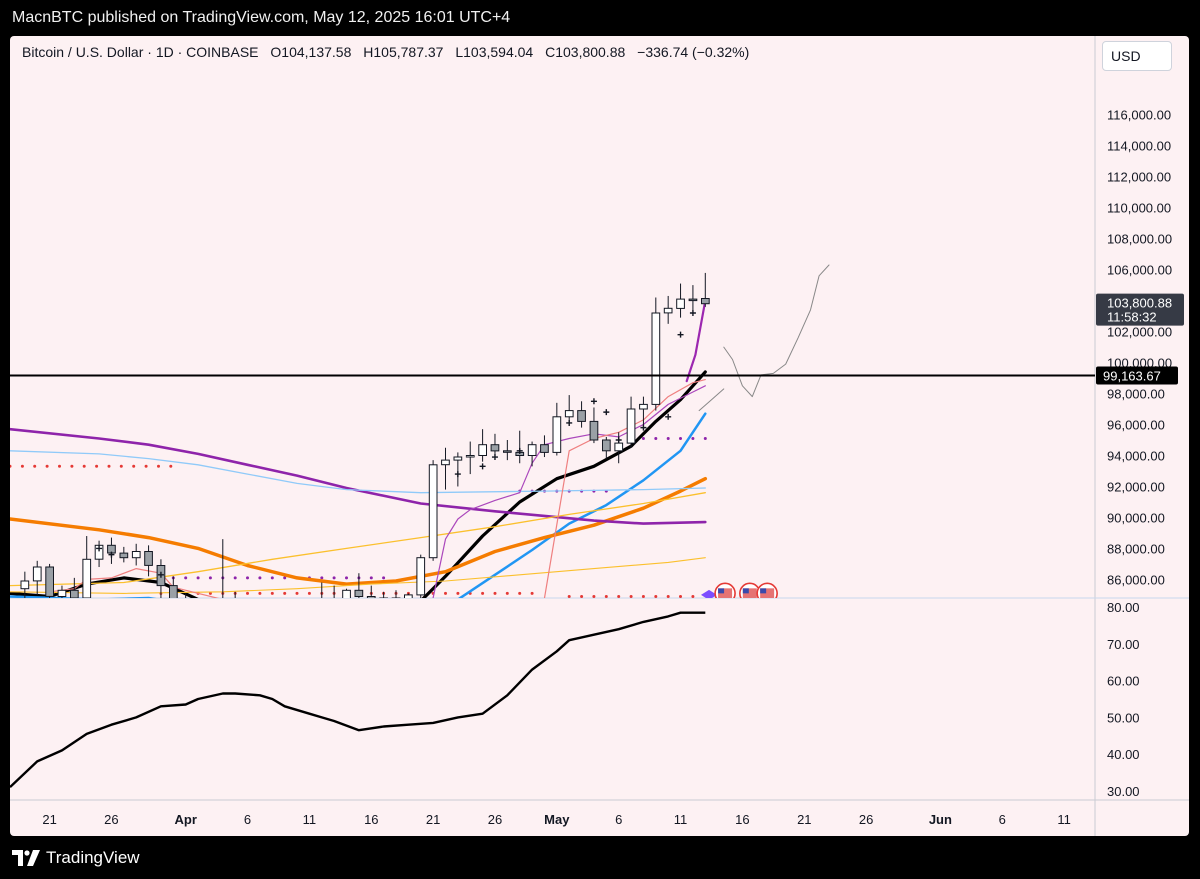 The width and height of the screenshot is (1200, 879). Describe the element at coordinates (1136, 518) in the screenshot. I see `price-tick-label: 90,000.00` at that location.